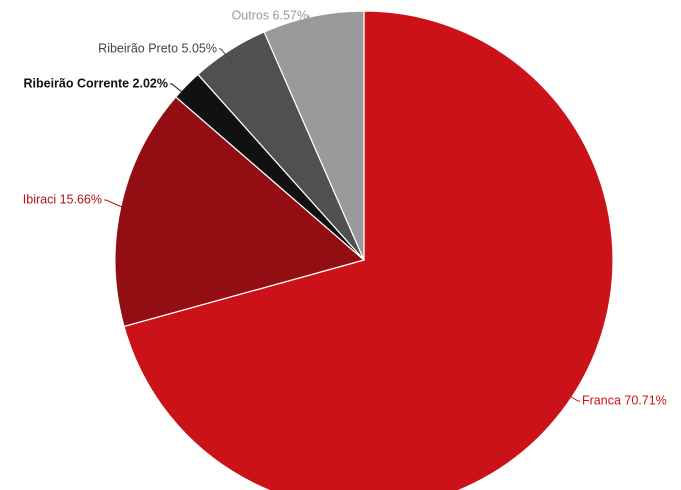 Image resolution: width=681 pixels, height=490 pixels. What do you see at coordinates (311, 22) in the screenshot?
I see `leader-line-outros` at bounding box center [311, 22].